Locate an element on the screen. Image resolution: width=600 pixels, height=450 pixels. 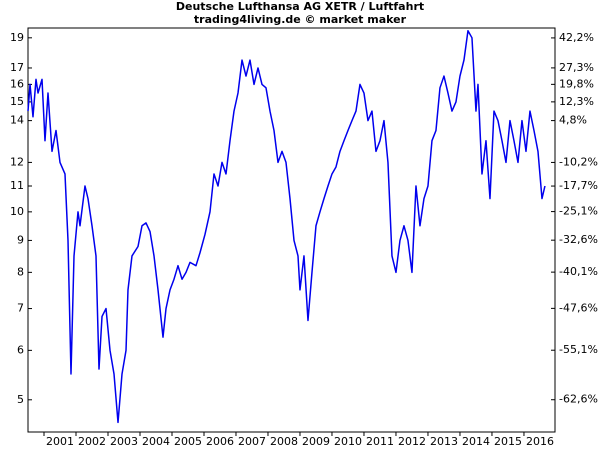
x-tick-label: 2001 is located at coordinates (60, 441).